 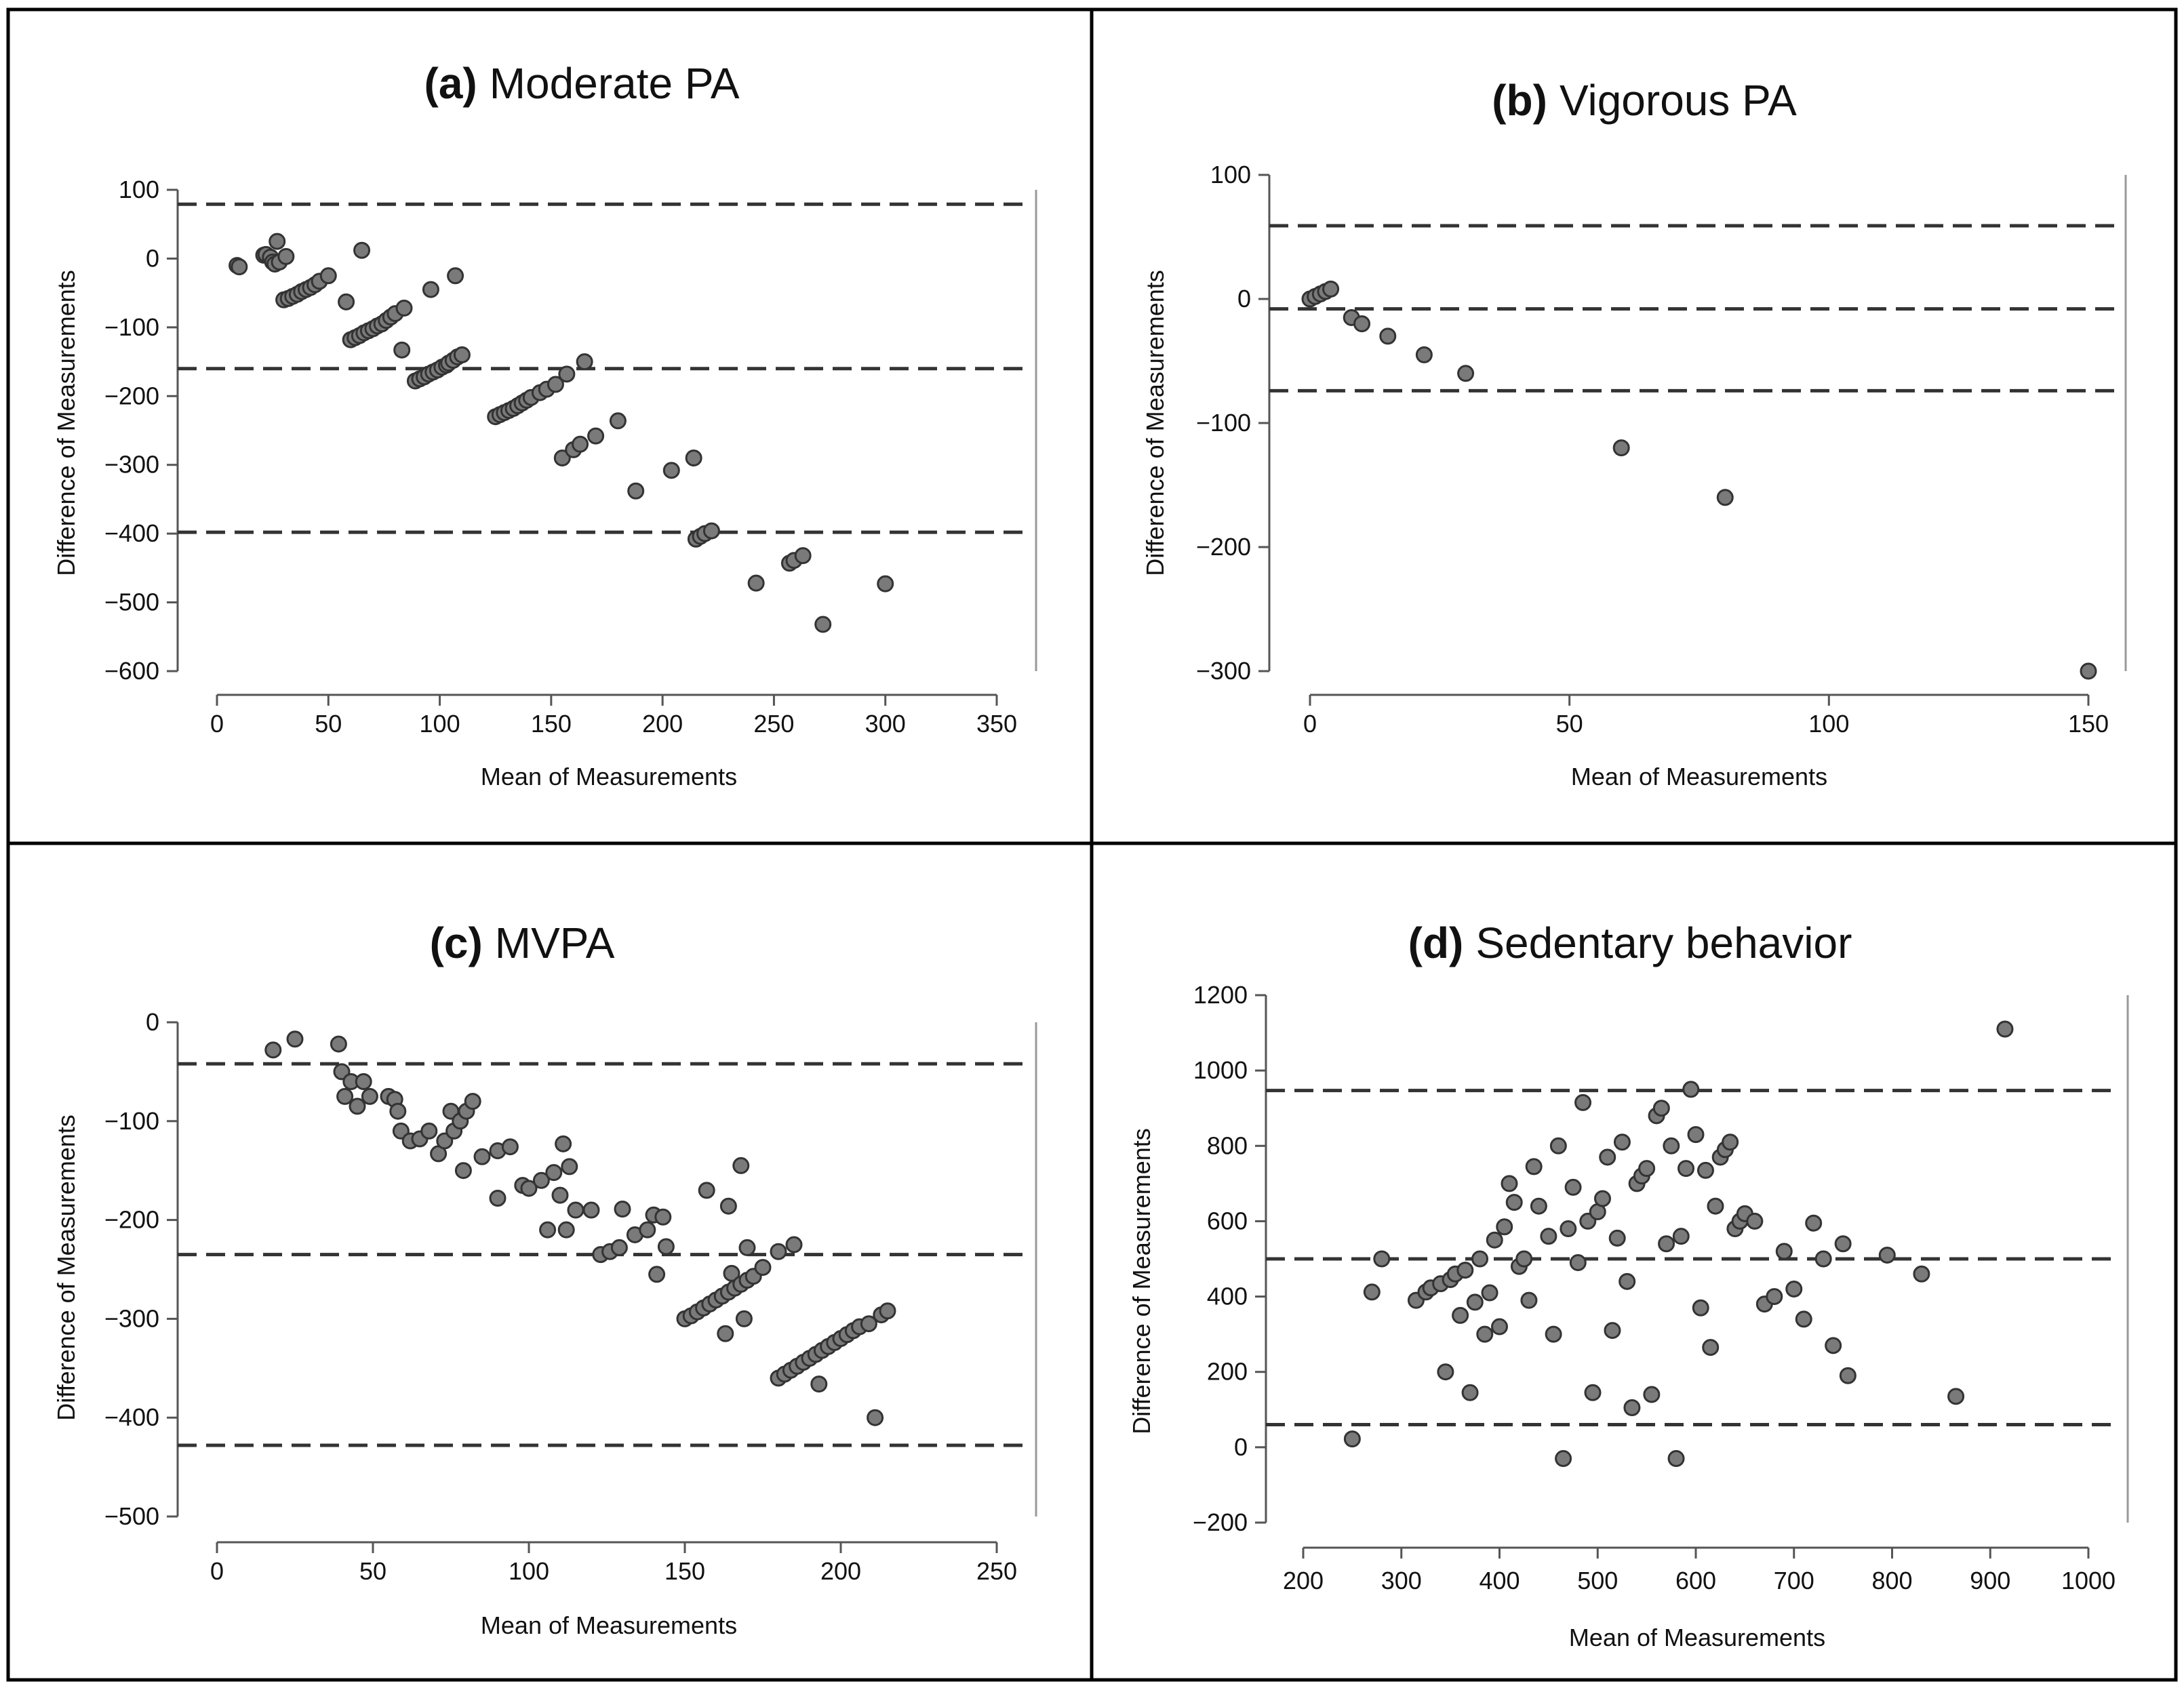 I want to click on chart-title-prefix: (a), so click(x=450, y=83).